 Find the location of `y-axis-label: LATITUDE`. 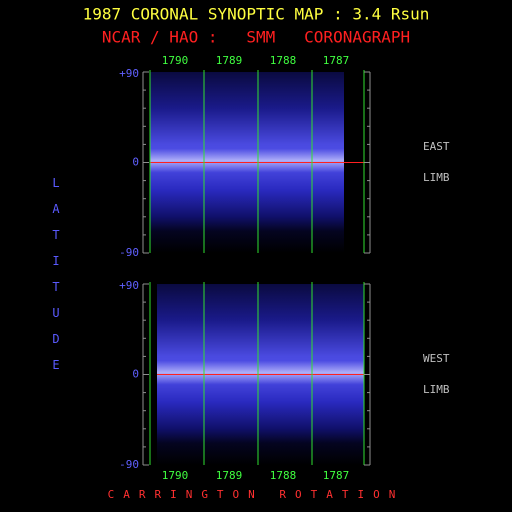

y-axis-label: LATITUDE is located at coordinates (56, 274).